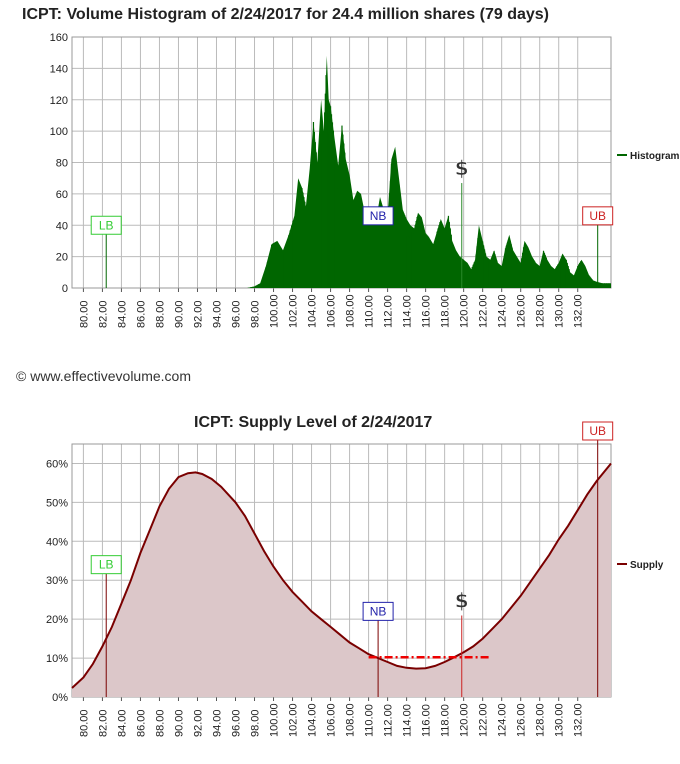  Describe the element at coordinates (313, 422) in the screenshot. I see `supply-title: ICPT: Supply Level of 2/24/2017` at that location.